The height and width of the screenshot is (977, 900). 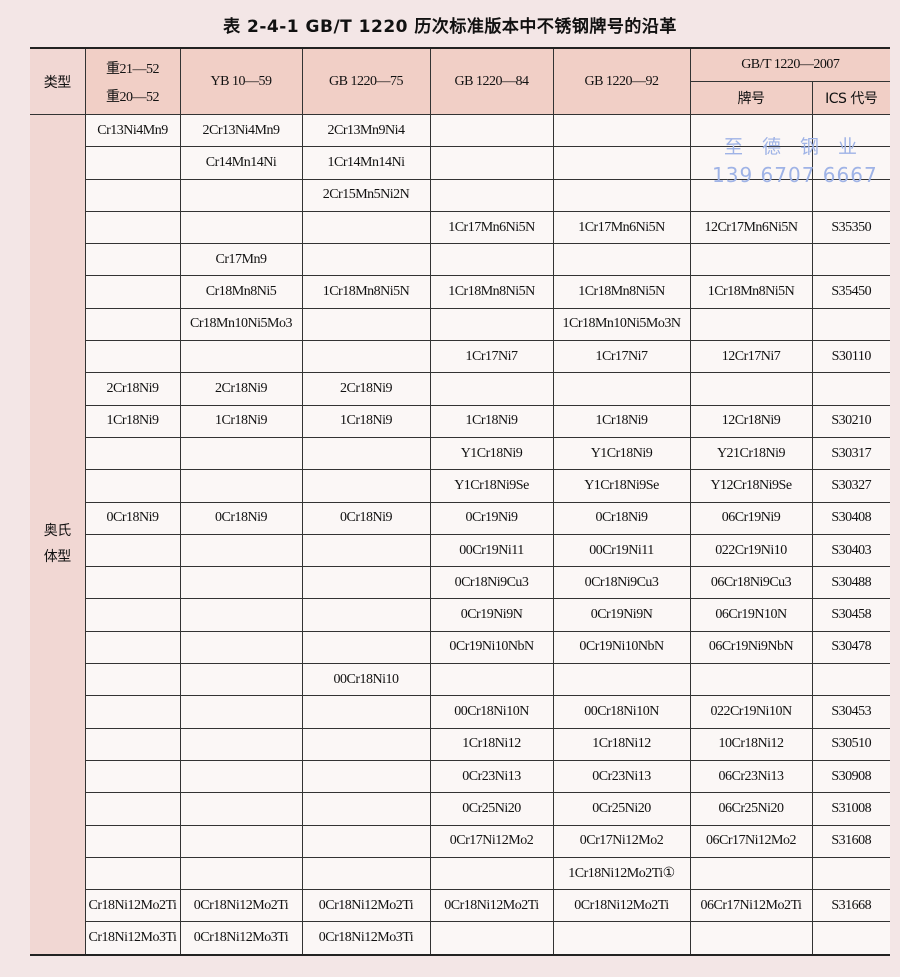 What do you see at coordinates (851, 518) in the screenshot?
I see `table-cell: S30408` at bounding box center [851, 518].